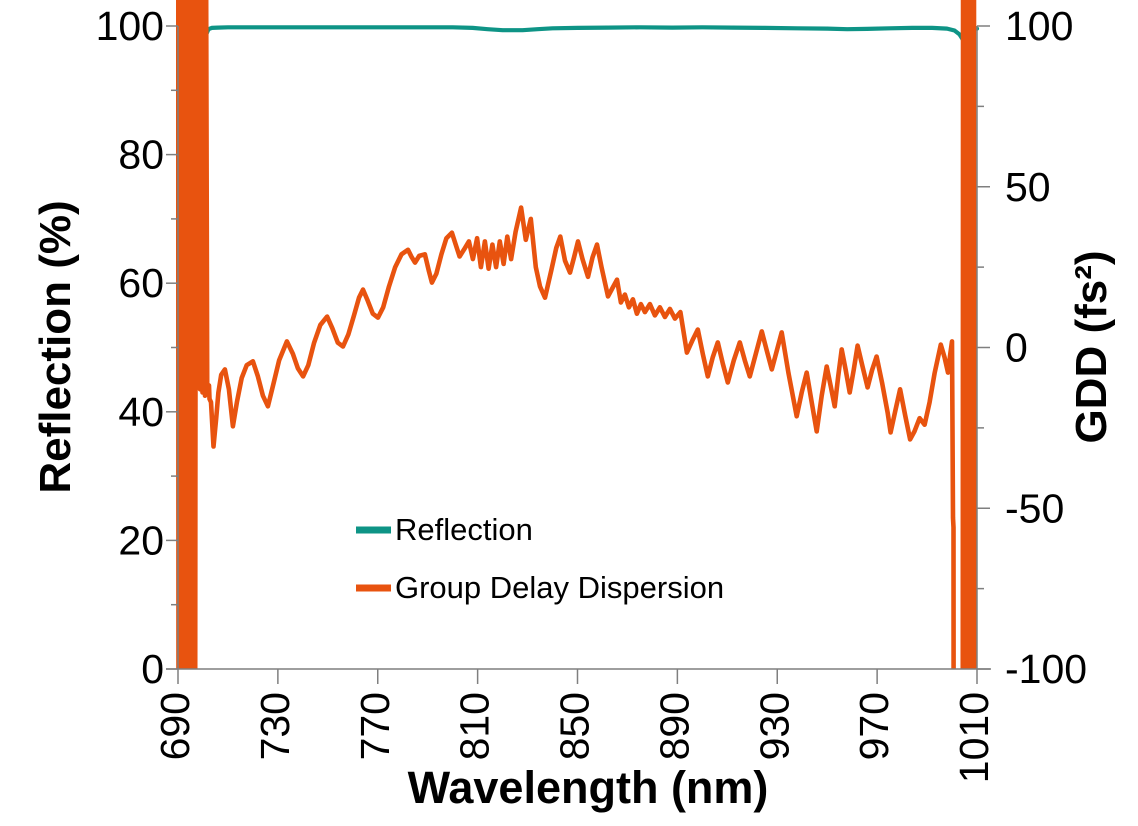 The height and width of the screenshot is (826, 1138). Describe the element at coordinates (175, 726) in the screenshot. I see `x-tick-label: 690` at that location.